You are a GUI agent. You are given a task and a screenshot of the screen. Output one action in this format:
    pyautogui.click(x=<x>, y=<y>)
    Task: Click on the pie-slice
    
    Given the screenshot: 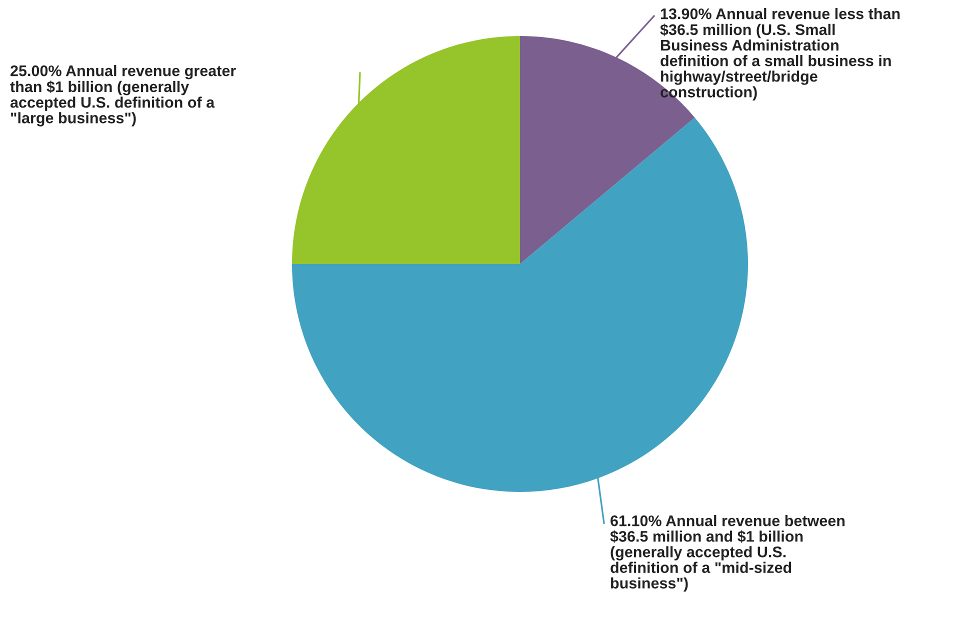 What is the action you would take?
    pyautogui.click(x=406, y=150)
    